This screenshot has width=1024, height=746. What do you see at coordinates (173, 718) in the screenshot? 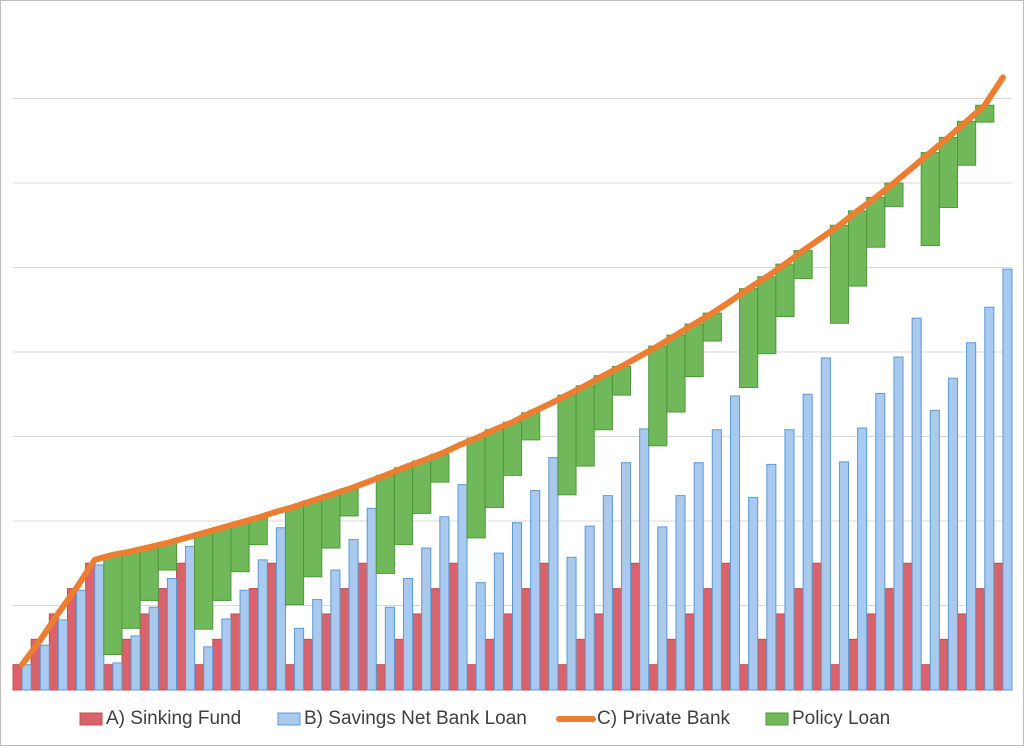
I see `legend-label: A) Sinking Fund` at bounding box center [173, 718].